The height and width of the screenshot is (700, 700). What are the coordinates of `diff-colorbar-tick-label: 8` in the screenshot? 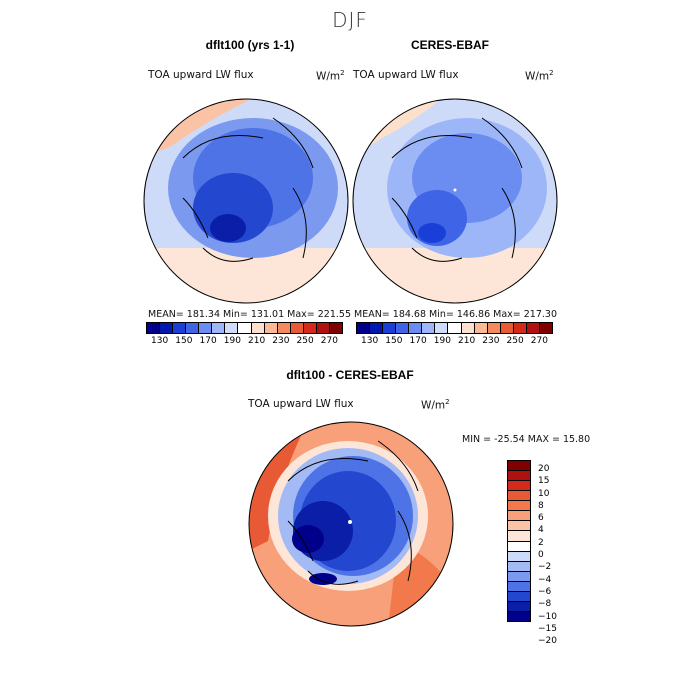 It's located at (541, 505).